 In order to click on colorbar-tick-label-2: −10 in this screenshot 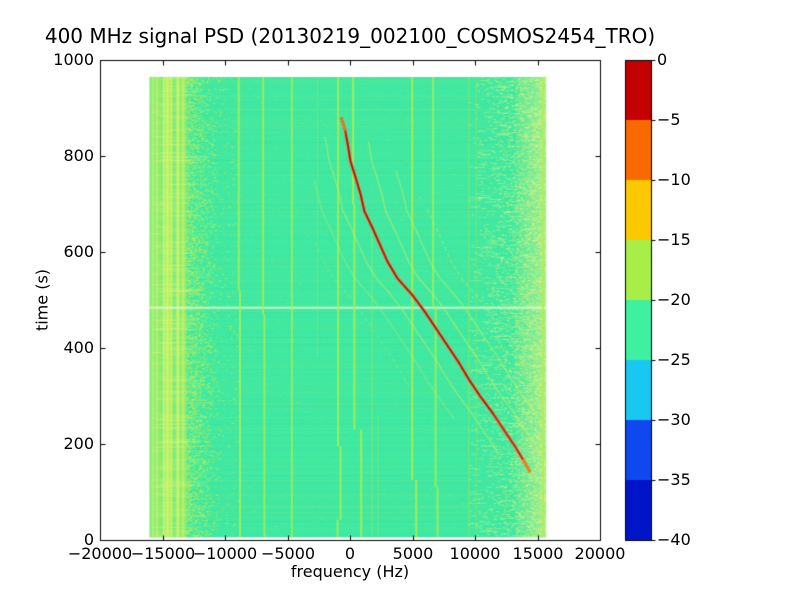, I will do `click(674, 179)`.